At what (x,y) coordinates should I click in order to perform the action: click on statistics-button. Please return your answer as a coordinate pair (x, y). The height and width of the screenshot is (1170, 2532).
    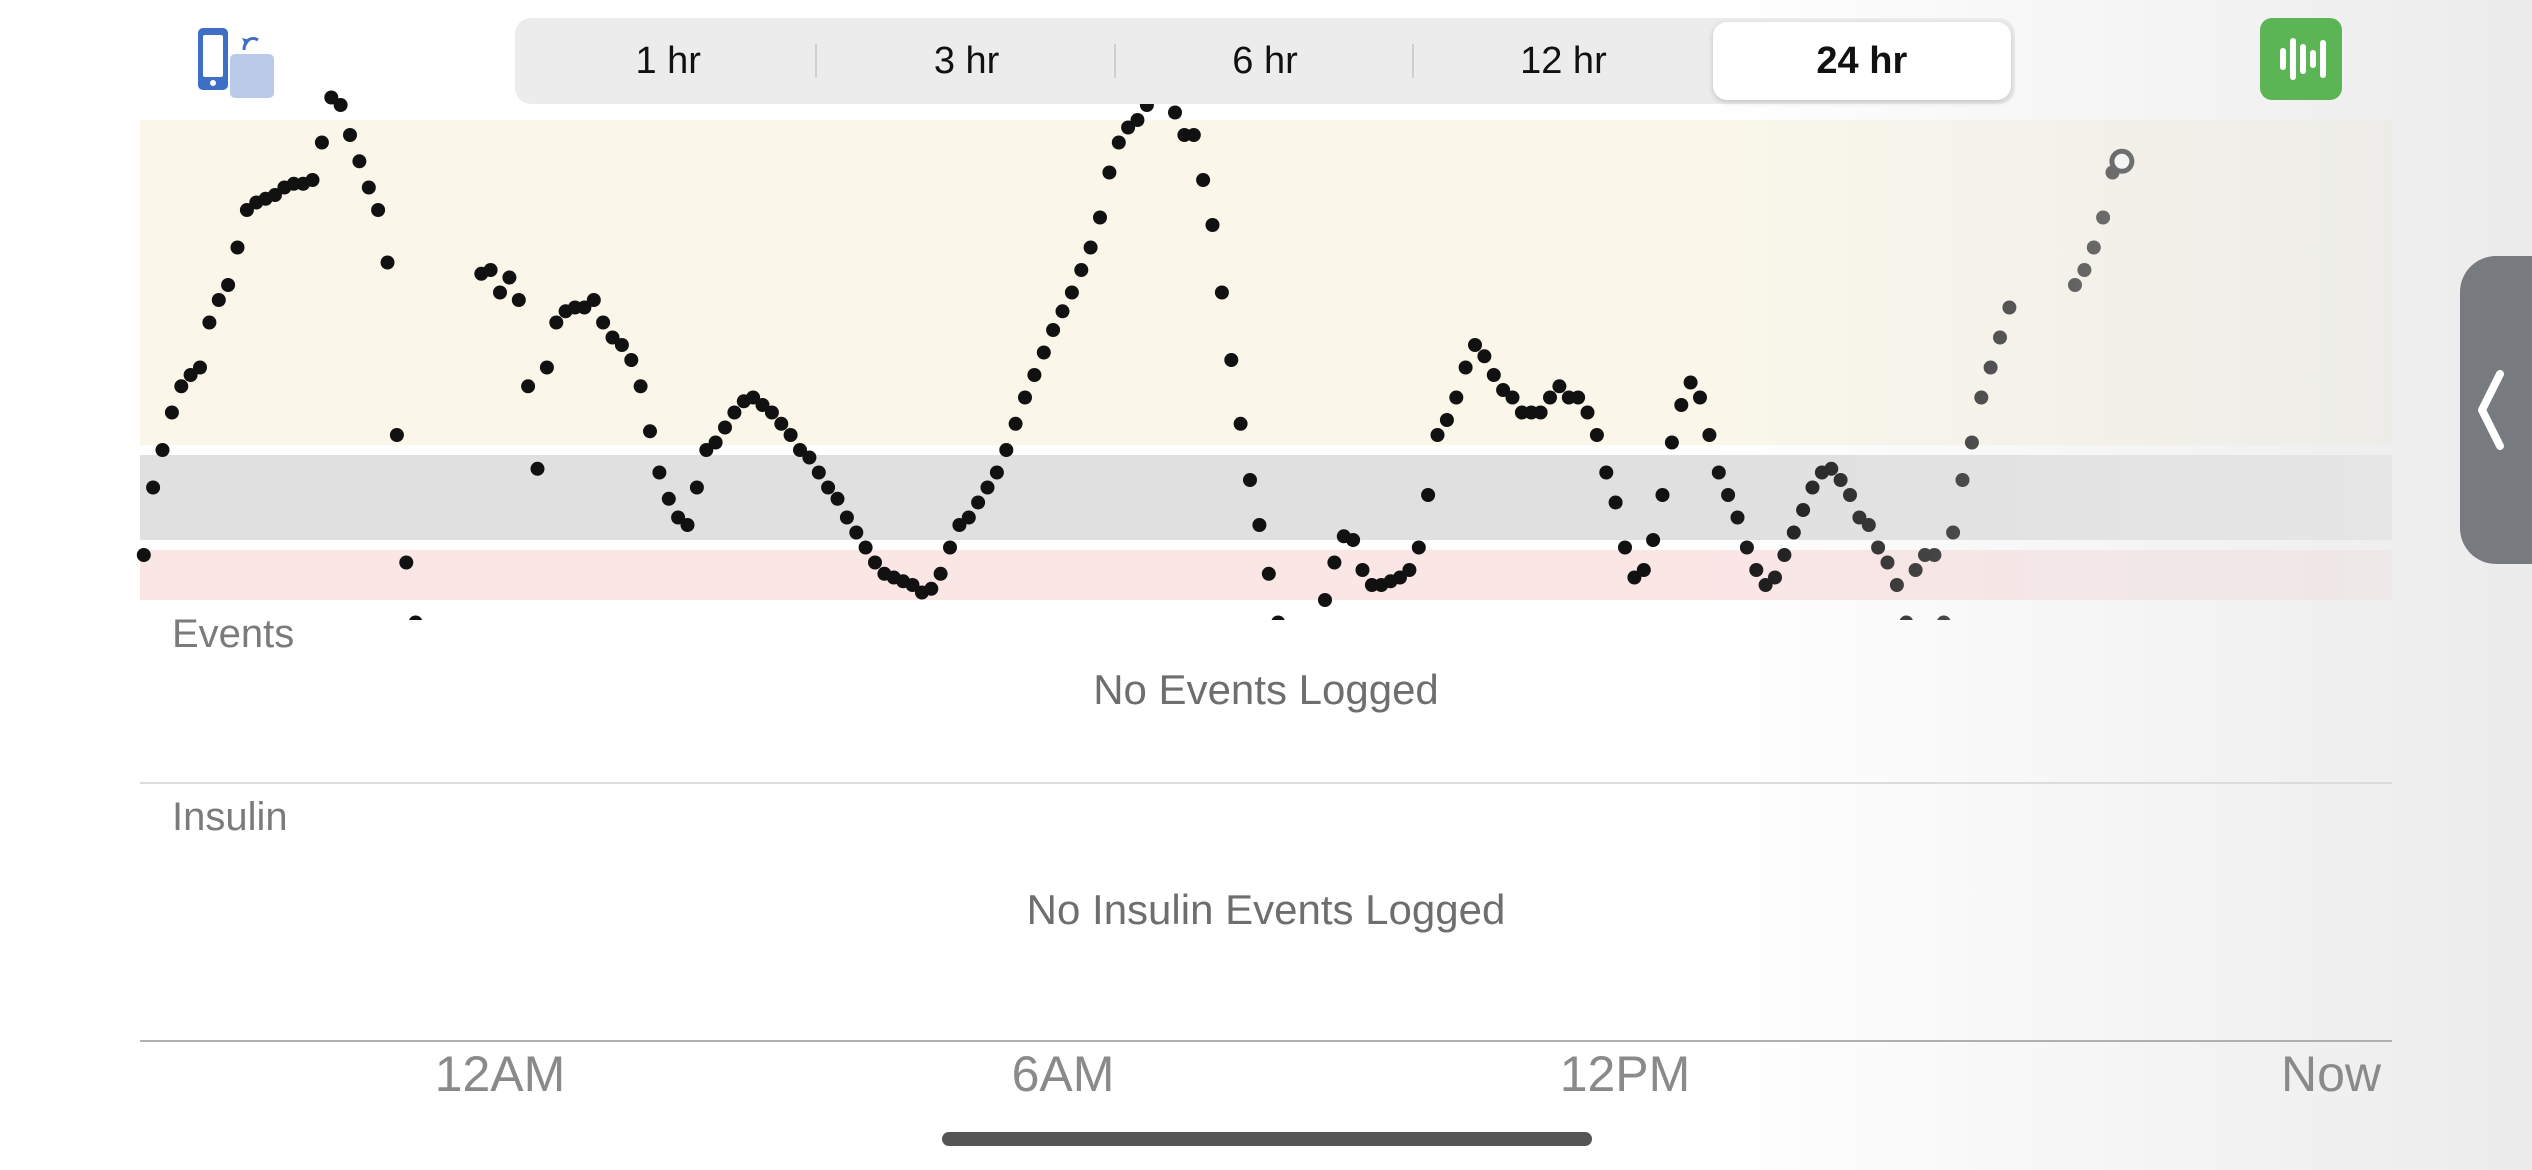
    Looking at the image, I should click on (2301, 59).